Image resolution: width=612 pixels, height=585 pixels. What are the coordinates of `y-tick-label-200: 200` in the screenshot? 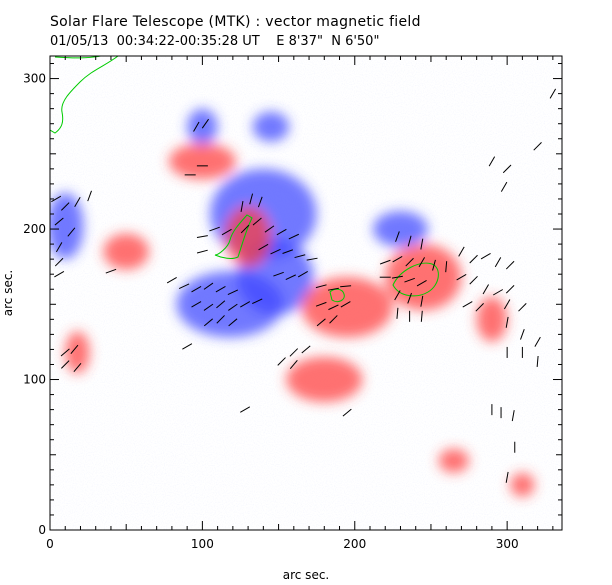 It's located at (34, 229).